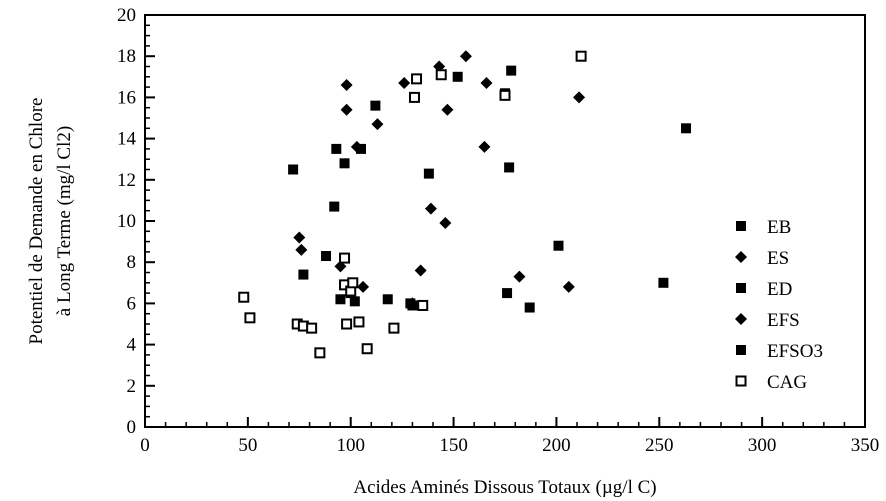 The height and width of the screenshot is (501, 886). What do you see at coordinates (741, 288) in the screenshot?
I see `legend-marker-ed` at bounding box center [741, 288].